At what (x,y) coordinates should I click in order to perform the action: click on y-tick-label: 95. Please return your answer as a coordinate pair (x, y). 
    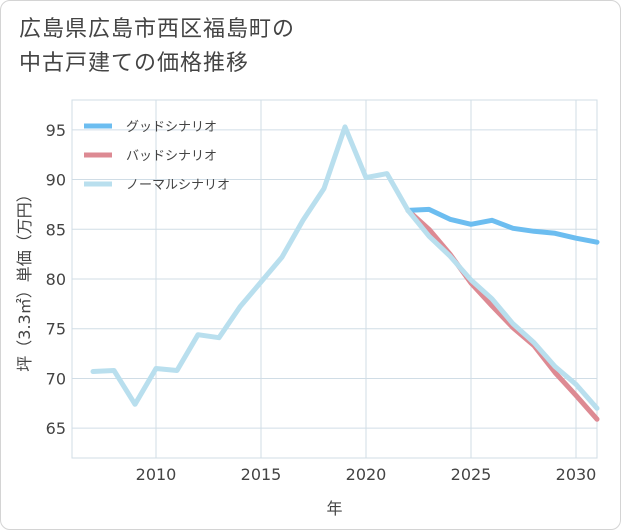
    Looking at the image, I should click on (56, 130).